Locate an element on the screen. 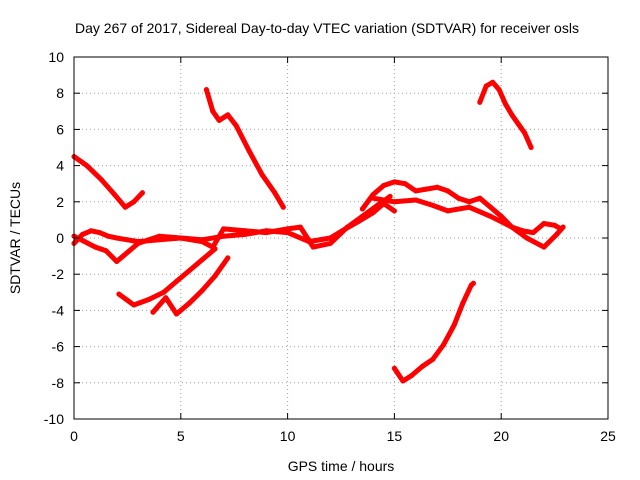 This screenshot has height=480, width=640. x-tick-label: 20 is located at coordinates (501, 436).